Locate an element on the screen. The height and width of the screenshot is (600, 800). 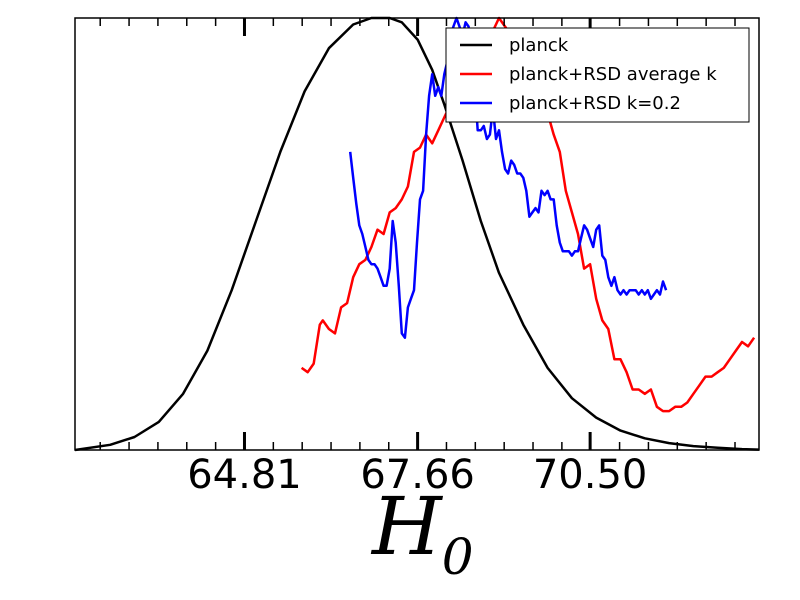
legend-box is located at coordinates (597, 75).